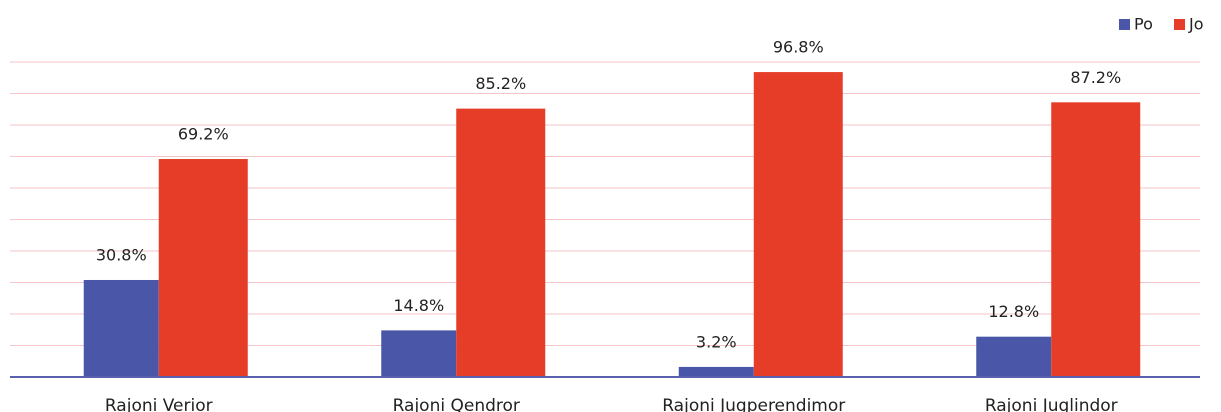 This screenshot has height=412, width=1221. I want to click on data-label: 87.2%, so click(1095, 77).